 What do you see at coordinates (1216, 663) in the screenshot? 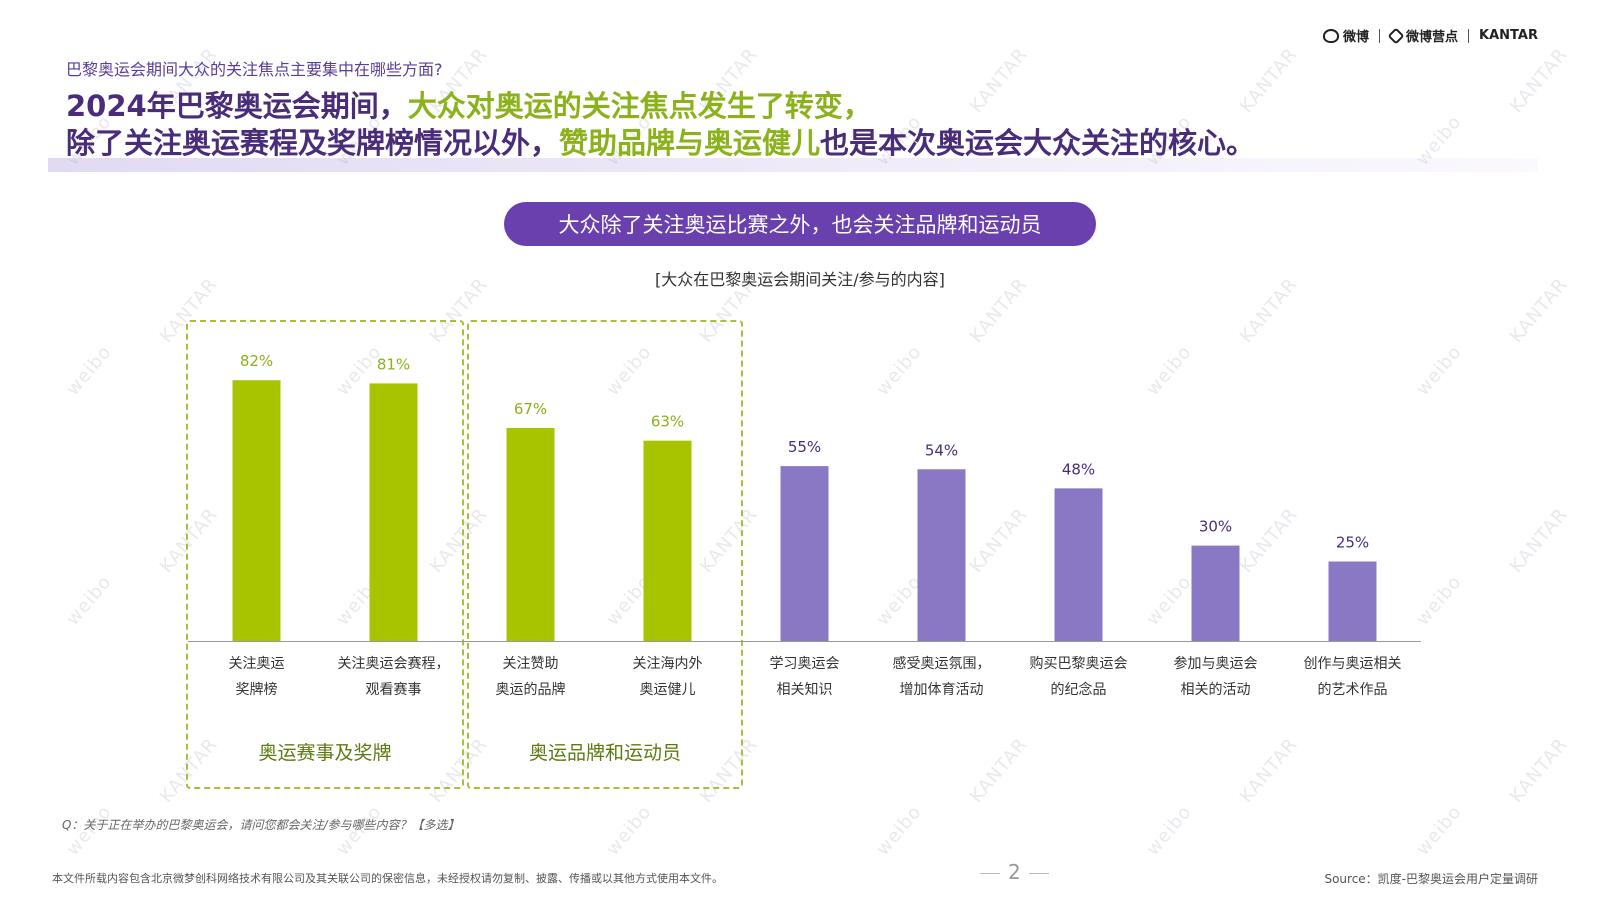
I see `category-label: 参加与奥运会` at bounding box center [1216, 663].